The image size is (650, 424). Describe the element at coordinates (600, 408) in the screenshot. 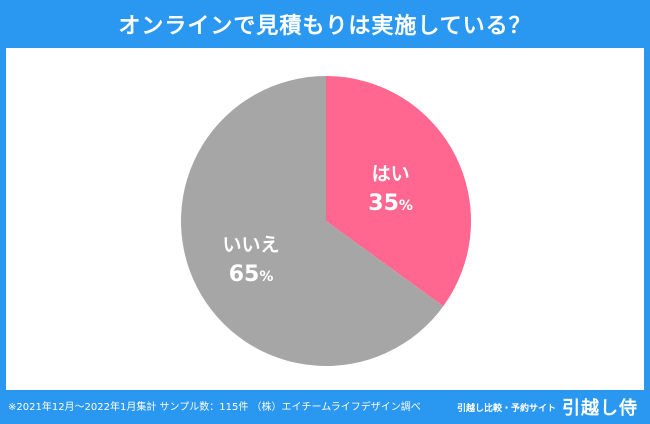

I see `brand-logo: 引越し侍` at that location.